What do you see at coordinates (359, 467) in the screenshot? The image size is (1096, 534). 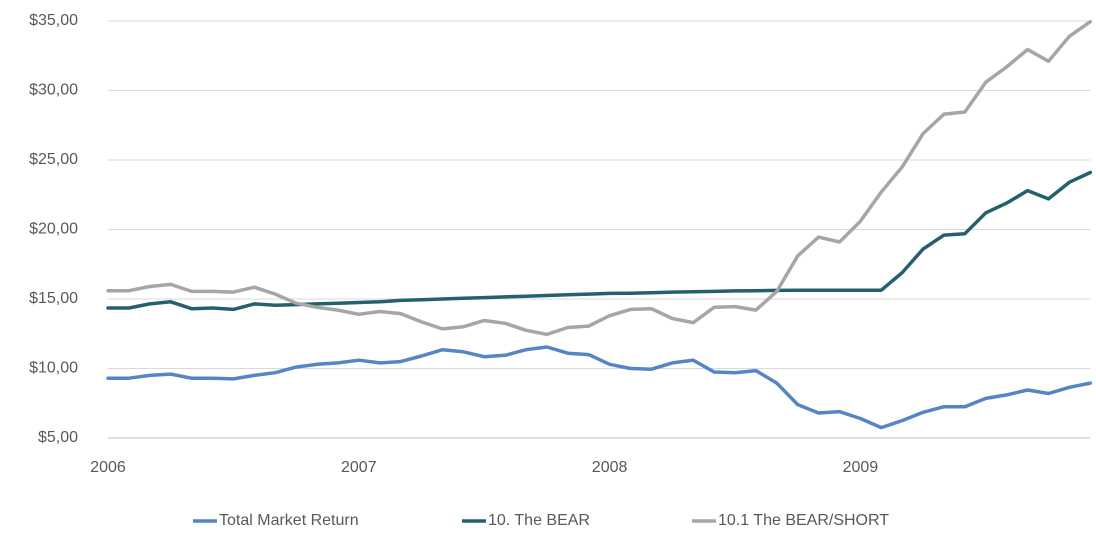 I see `x-tick-label: 2007` at bounding box center [359, 467].